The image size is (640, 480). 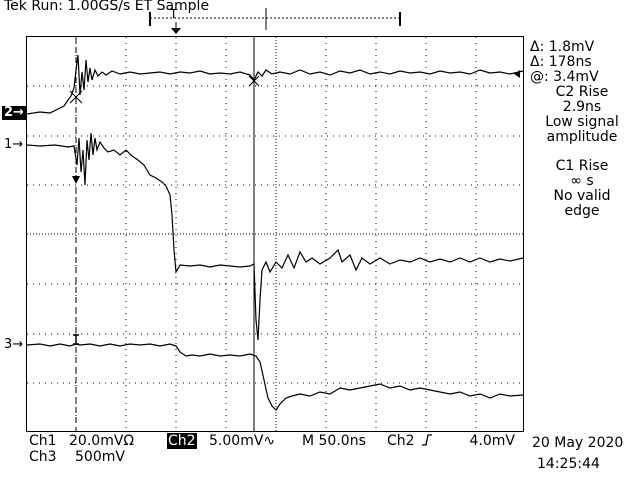 I want to click on rising-edge-icon, so click(x=427, y=440).